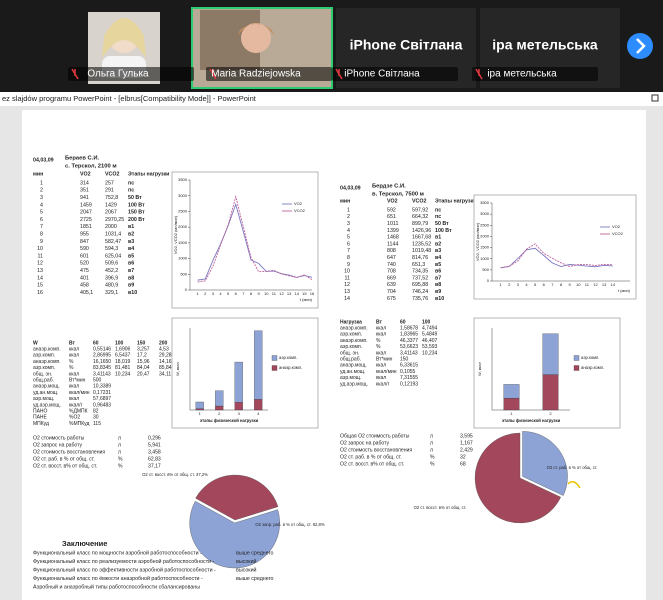 This screenshot has width=663, height=600. What do you see at coordinates (348, 217) in the screenshot?
I see `table-cell: 2` at bounding box center [348, 217].